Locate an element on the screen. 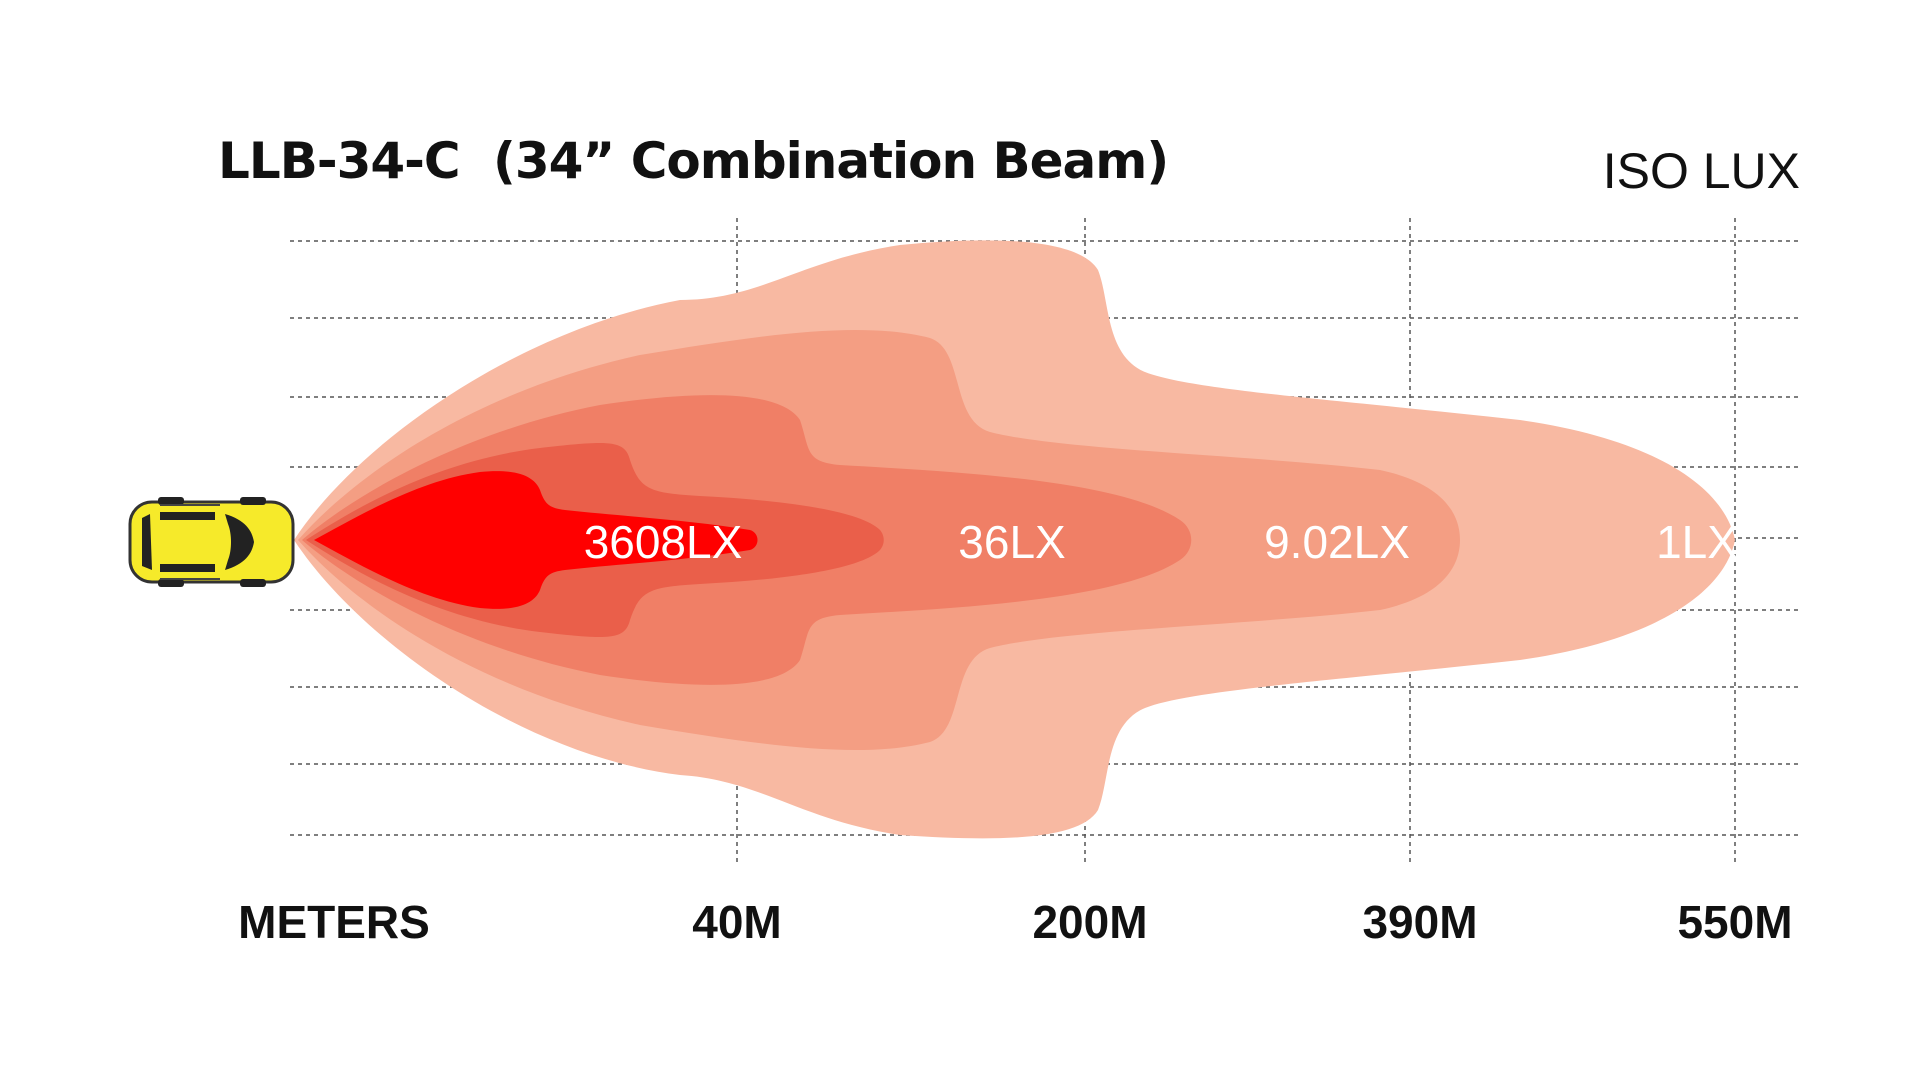 The image size is (1920, 1080). tick-label-550m: 550M is located at coordinates (1734, 922).